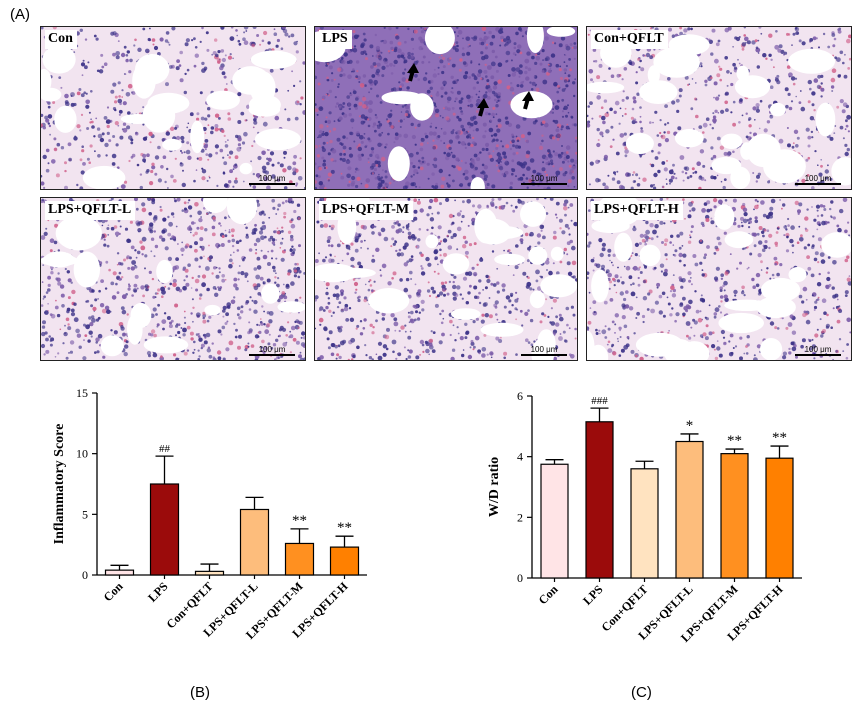 The height and width of the screenshot is (719, 865). What do you see at coordinates (641, 692) in the screenshot?
I see `panel-c-label: (C)` at bounding box center [641, 692].